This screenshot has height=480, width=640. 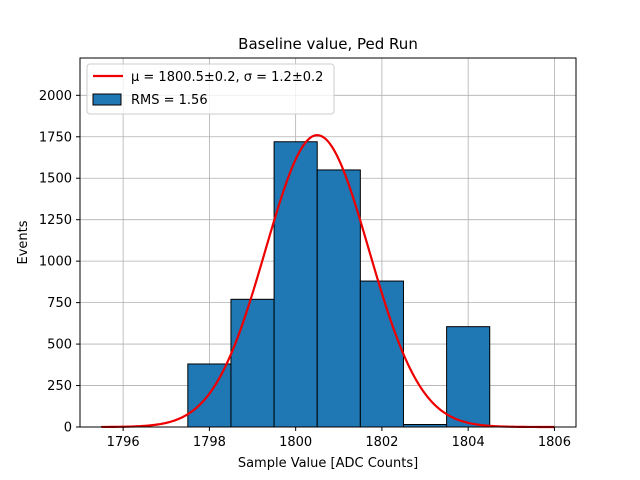 What do you see at coordinates (107, 99) in the screenshot?
I see `legend-histogram-swatch` at bounding box center [107, 99].